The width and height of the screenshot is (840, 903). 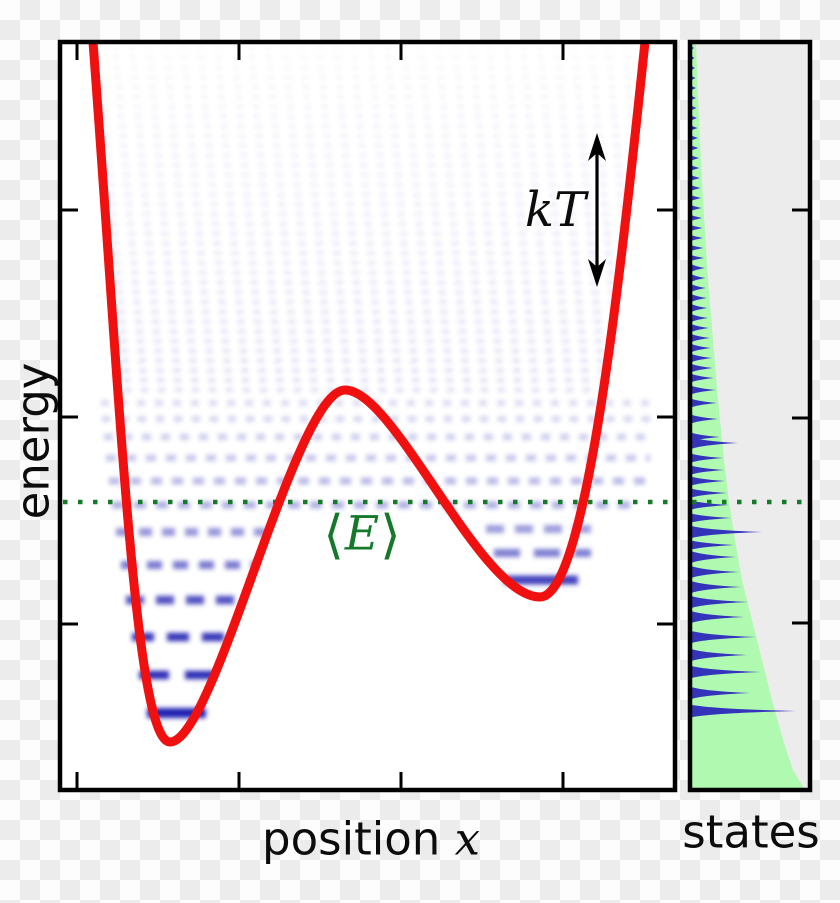 I want to click on kt-arrow, so click(x=597, y=210).